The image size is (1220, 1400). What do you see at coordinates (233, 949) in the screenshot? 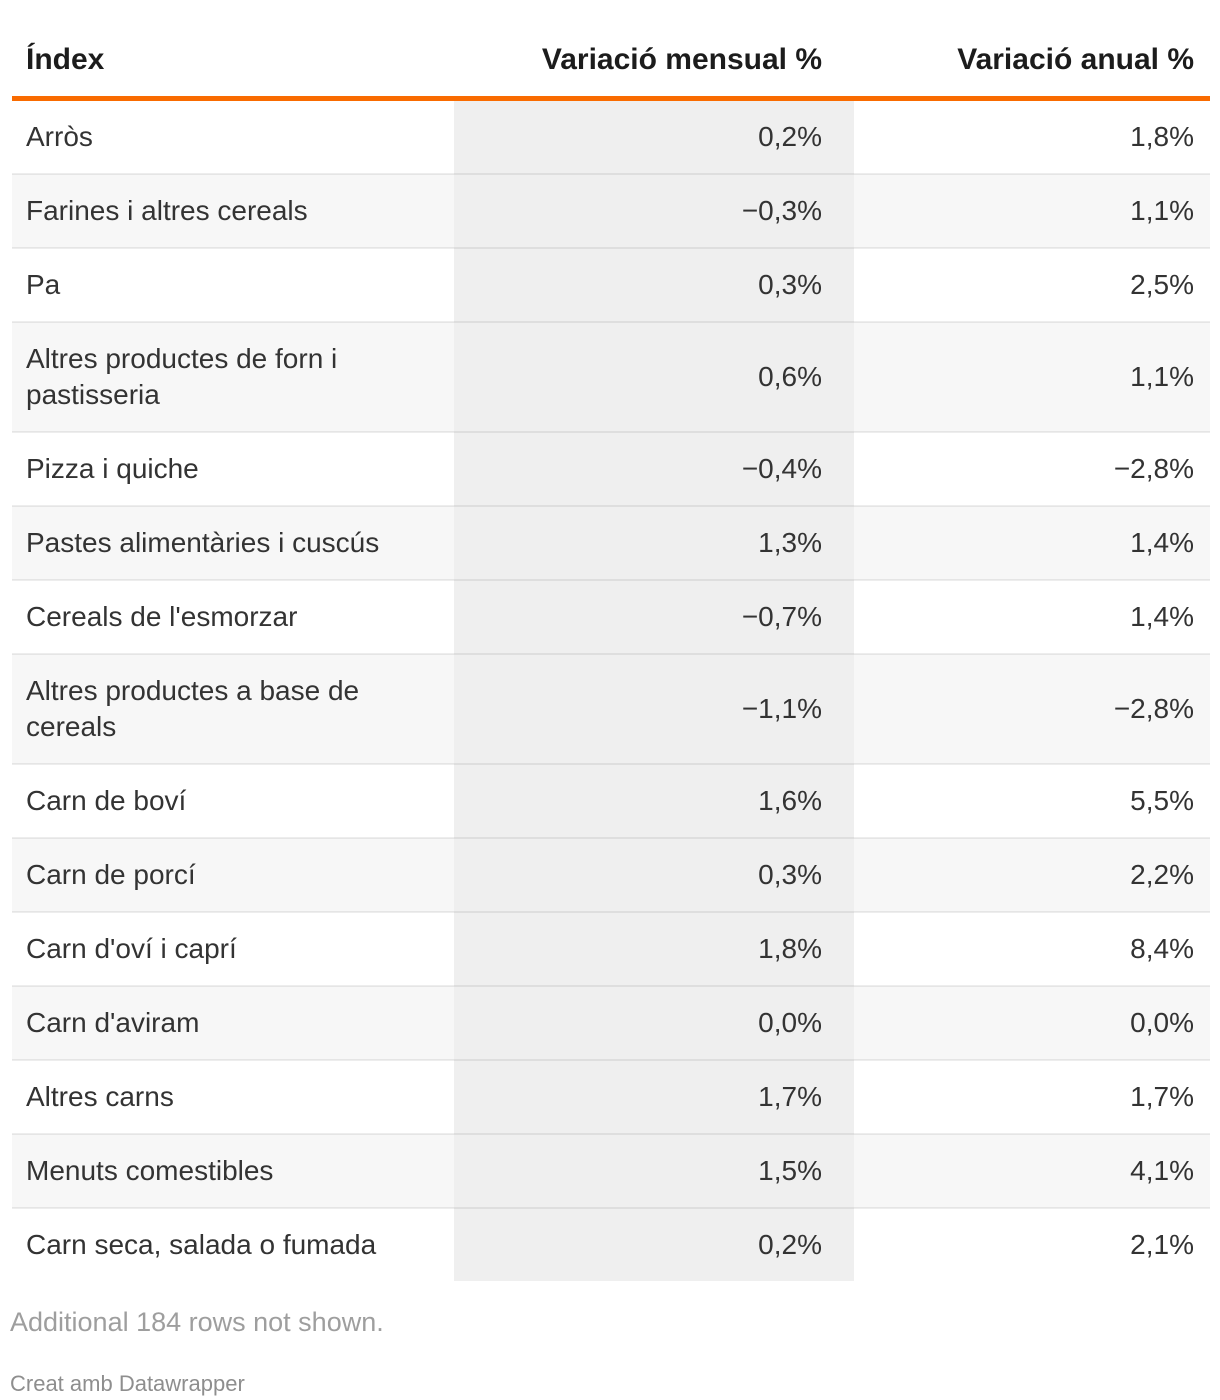
I see `index-cell: Carn d'oví i caprí` at bounding box center [233, 949].